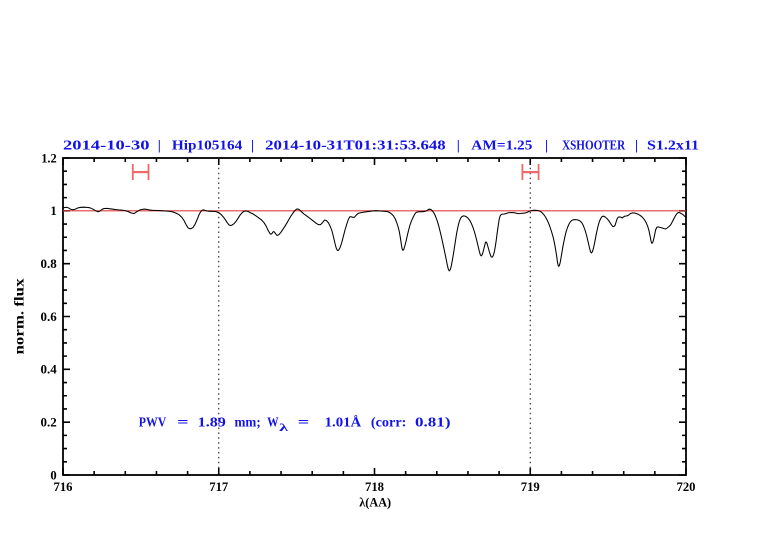 Image resolution: width=782 pixels, height=542 pixels. Describe the element at coordinates (273, 423) in the screenshot. I see `svg-text: W` at that location.